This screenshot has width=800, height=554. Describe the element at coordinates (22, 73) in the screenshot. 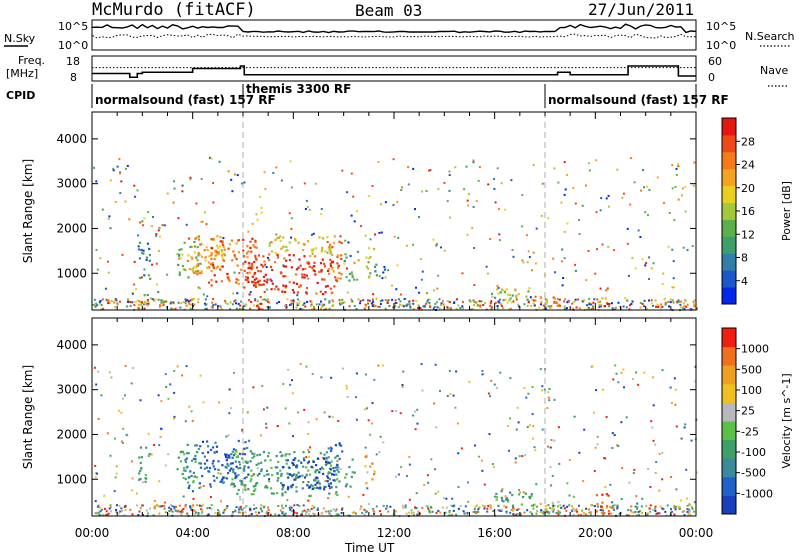

I see `freq-unit: [MHz]` at that location.